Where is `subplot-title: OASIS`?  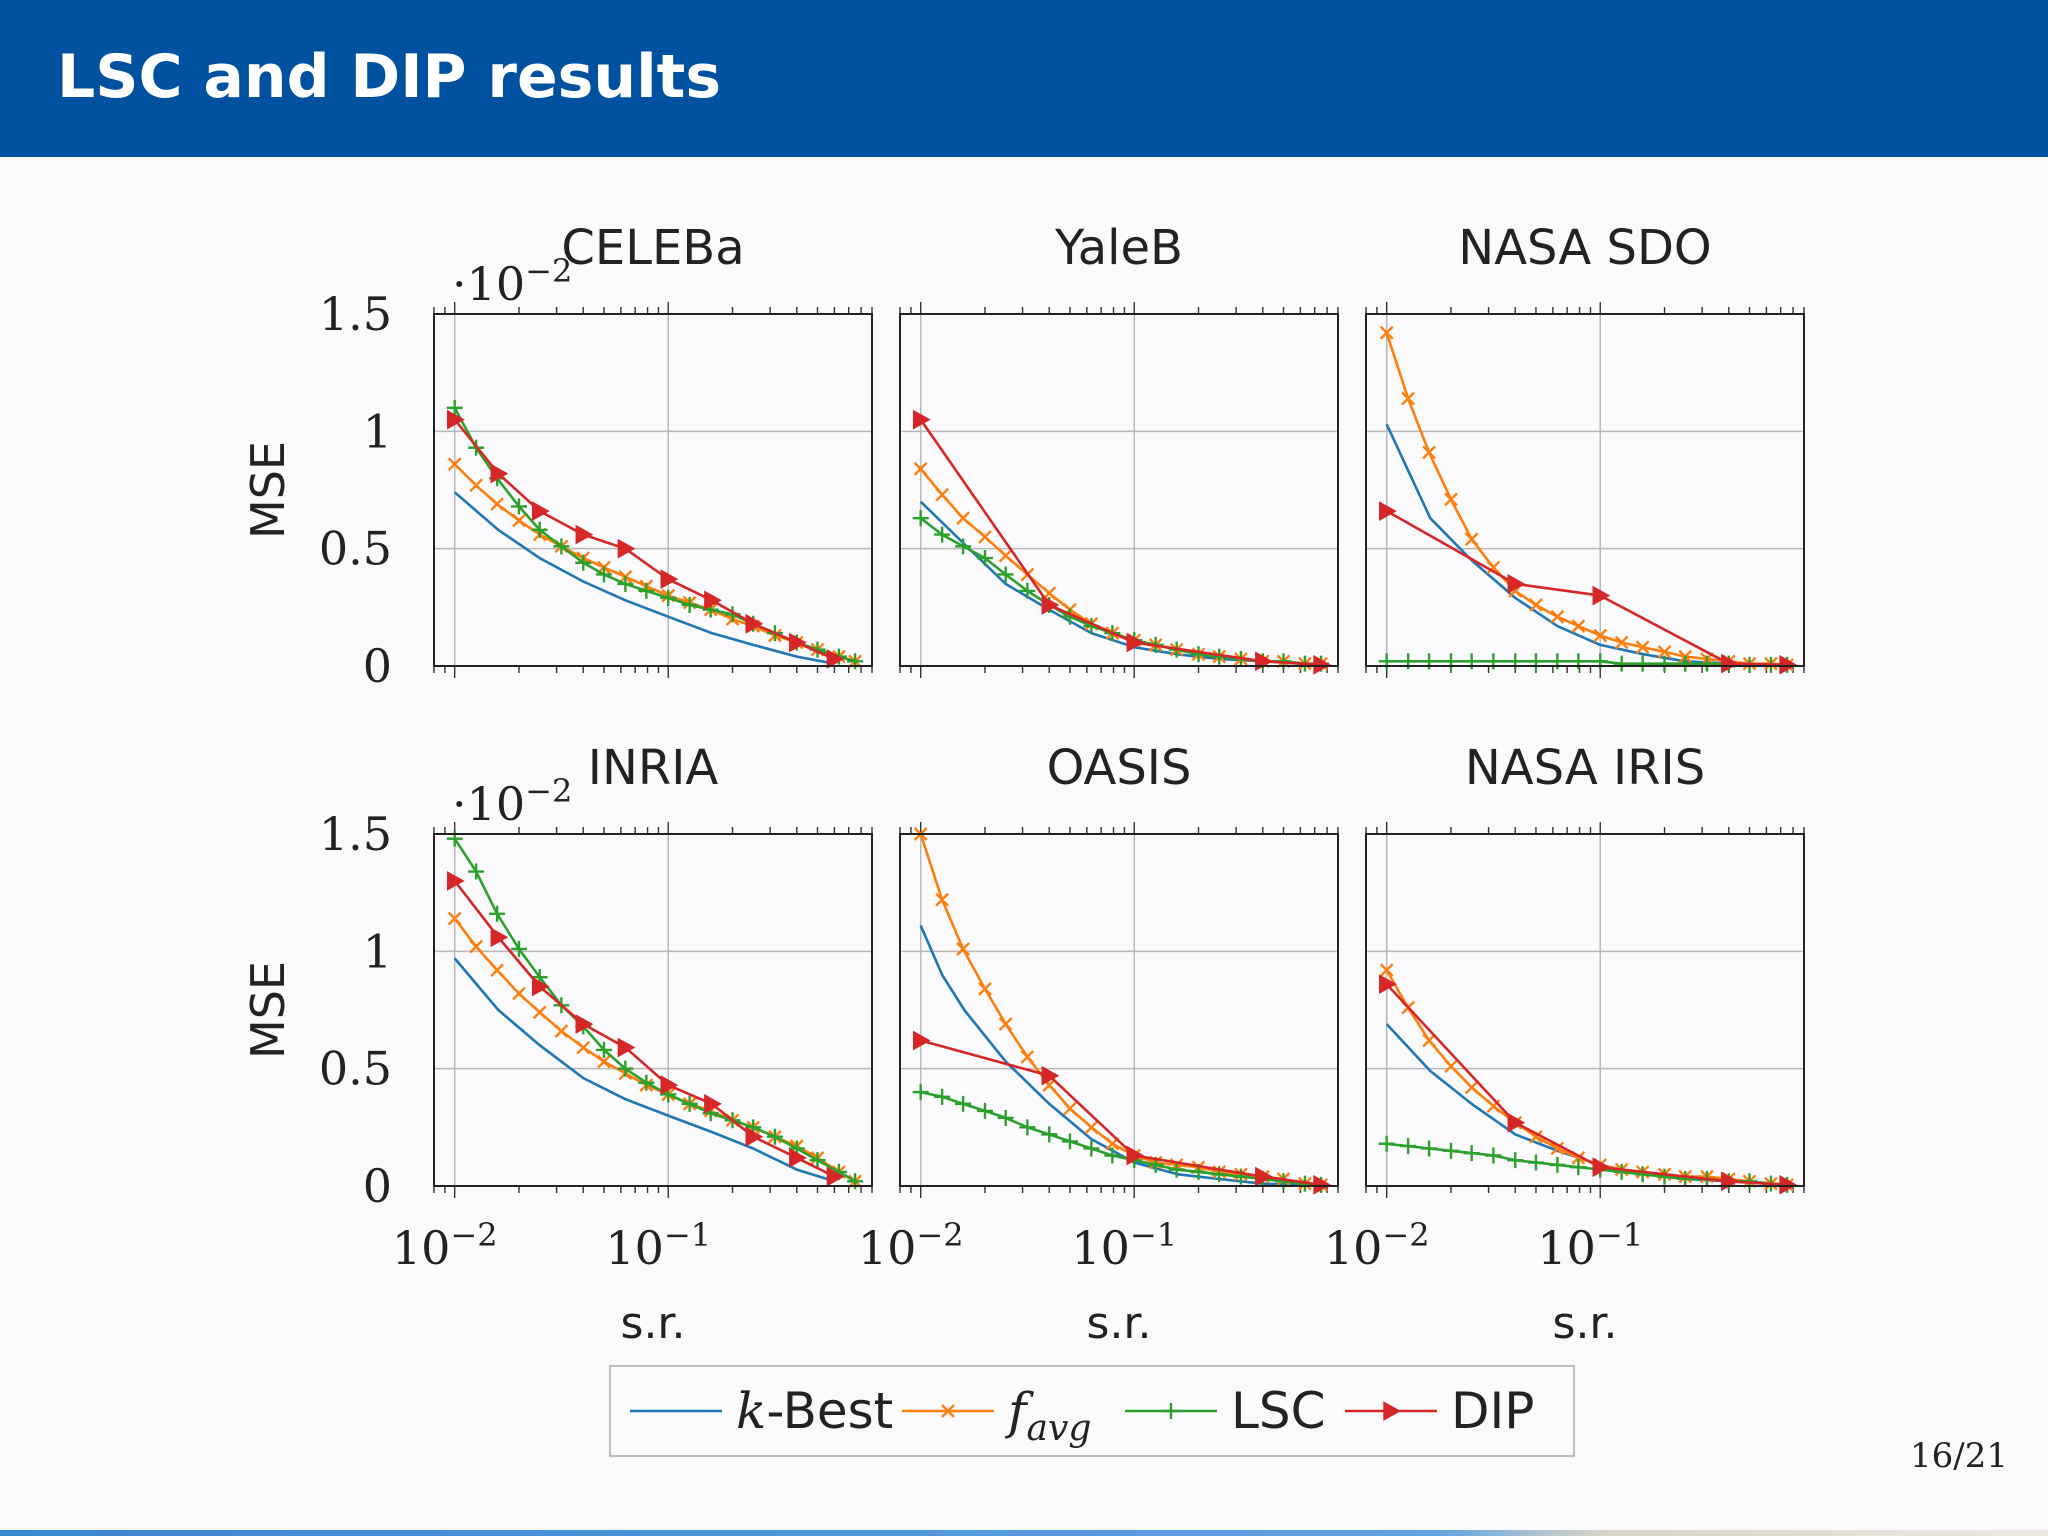 subplot-title: OASIS is located at coordinates (1119, 768).